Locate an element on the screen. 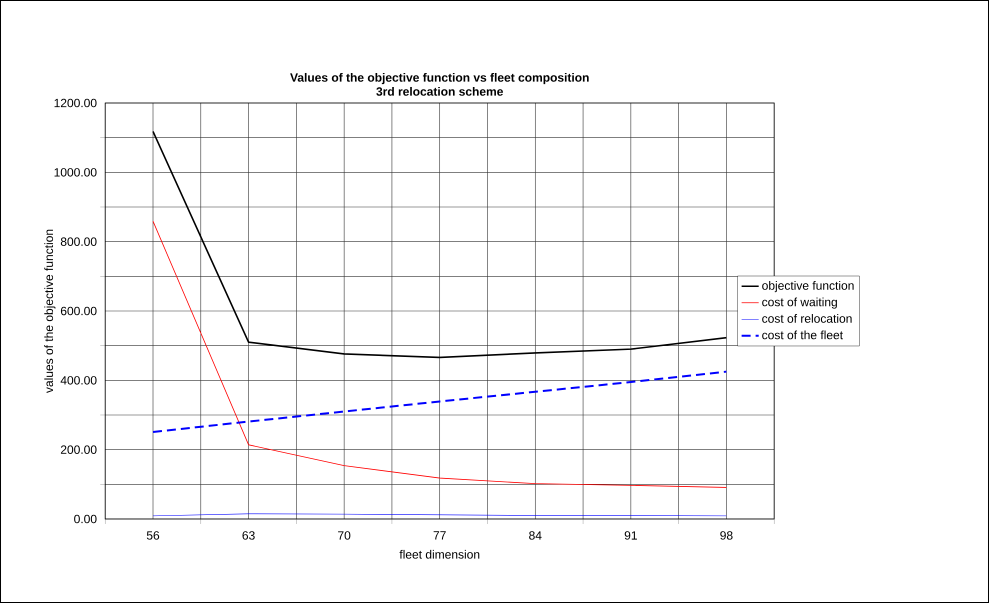 This screenshot has width=989, height=603. x-tick-label: 98 is located at coordinates (726, 535).